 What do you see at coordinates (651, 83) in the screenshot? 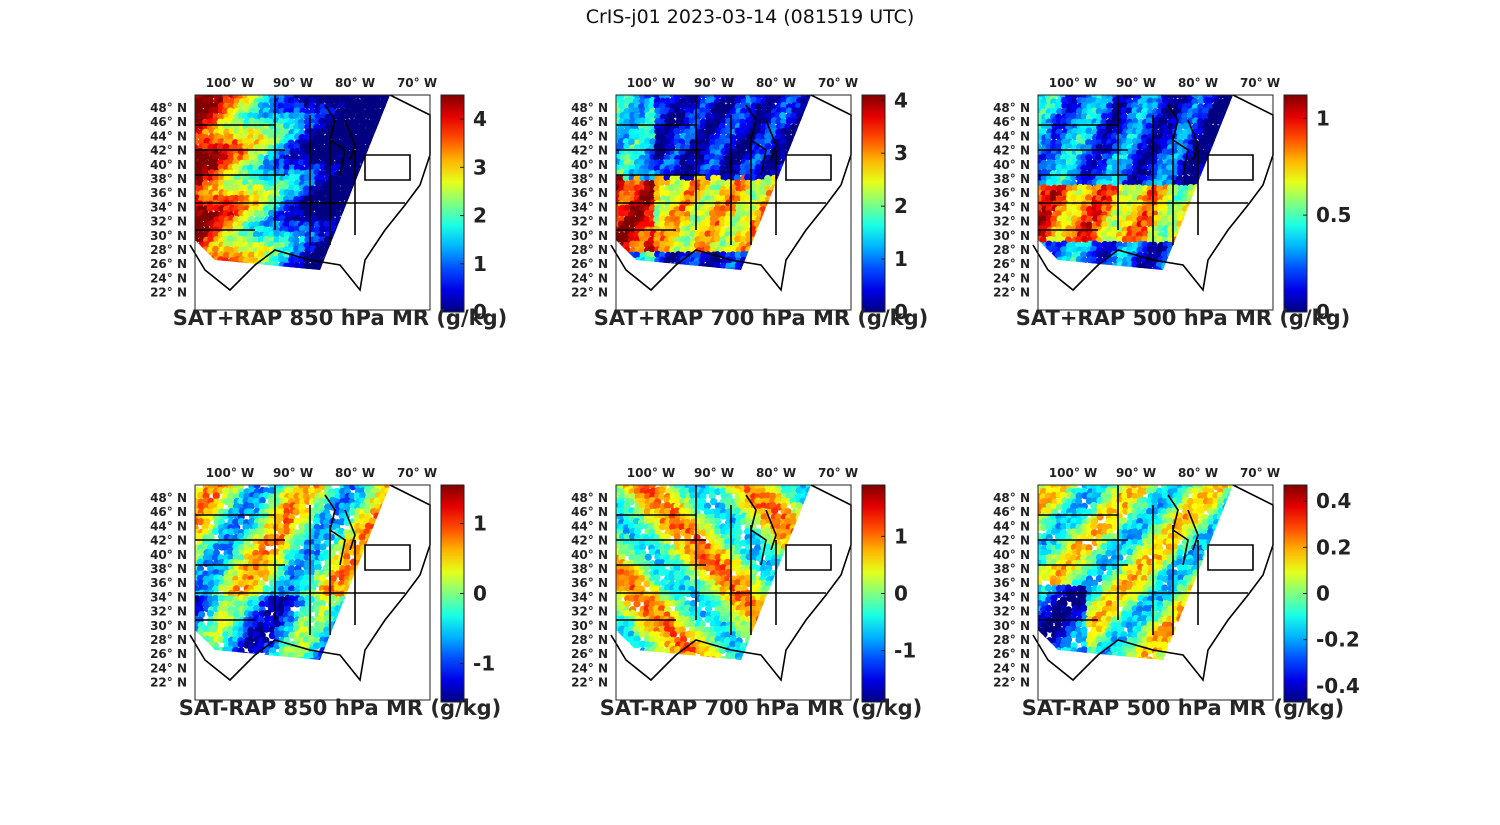
I see `lon-label: 100° W` at bounding box center [651, 83].